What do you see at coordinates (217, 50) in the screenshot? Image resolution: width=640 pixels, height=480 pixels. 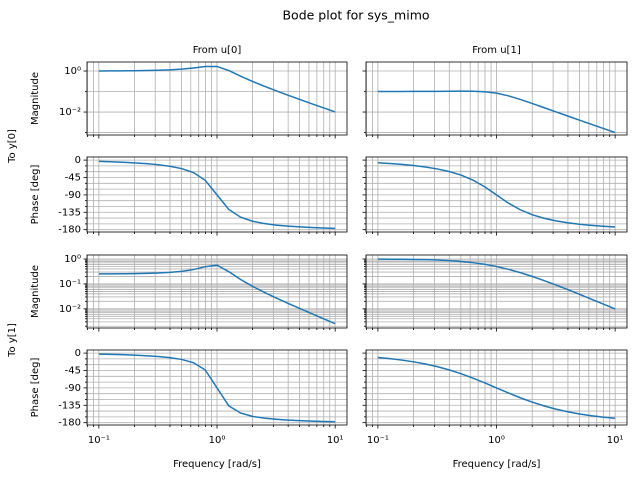 I see `subplot-title: From u[0]` at bounding box center [217, 50].